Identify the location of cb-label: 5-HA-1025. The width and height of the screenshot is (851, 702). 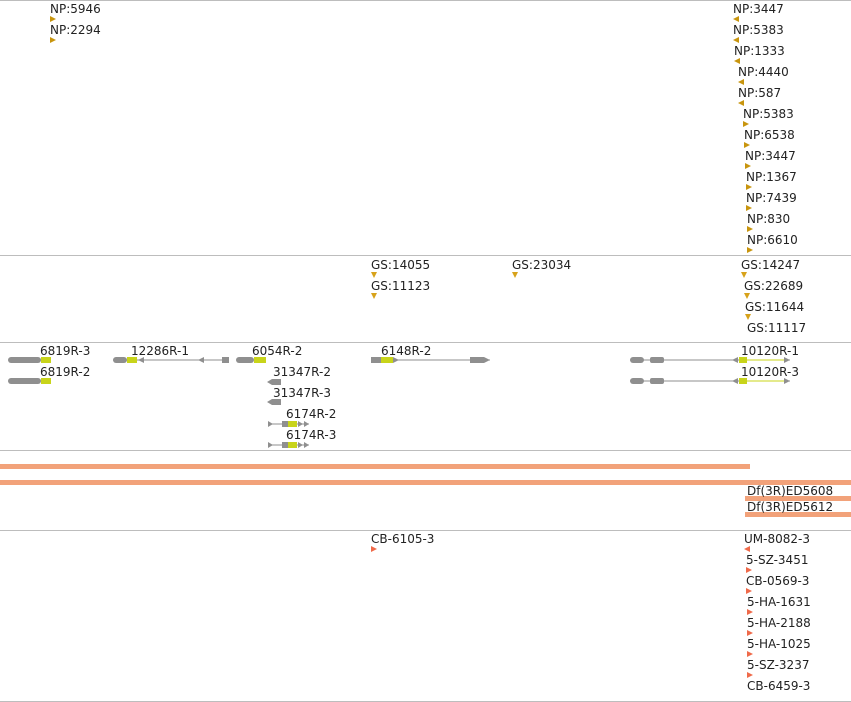
(779, 644).